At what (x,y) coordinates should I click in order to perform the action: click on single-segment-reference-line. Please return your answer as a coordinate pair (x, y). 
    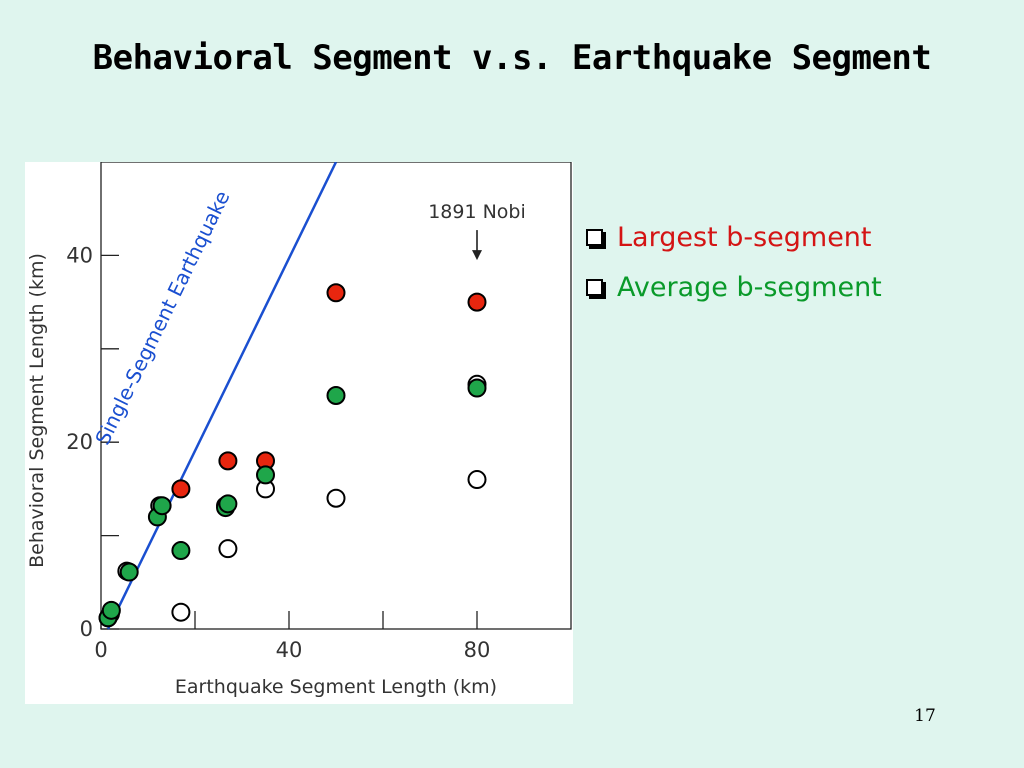
    Looking at the image, I should click on (222, 396).